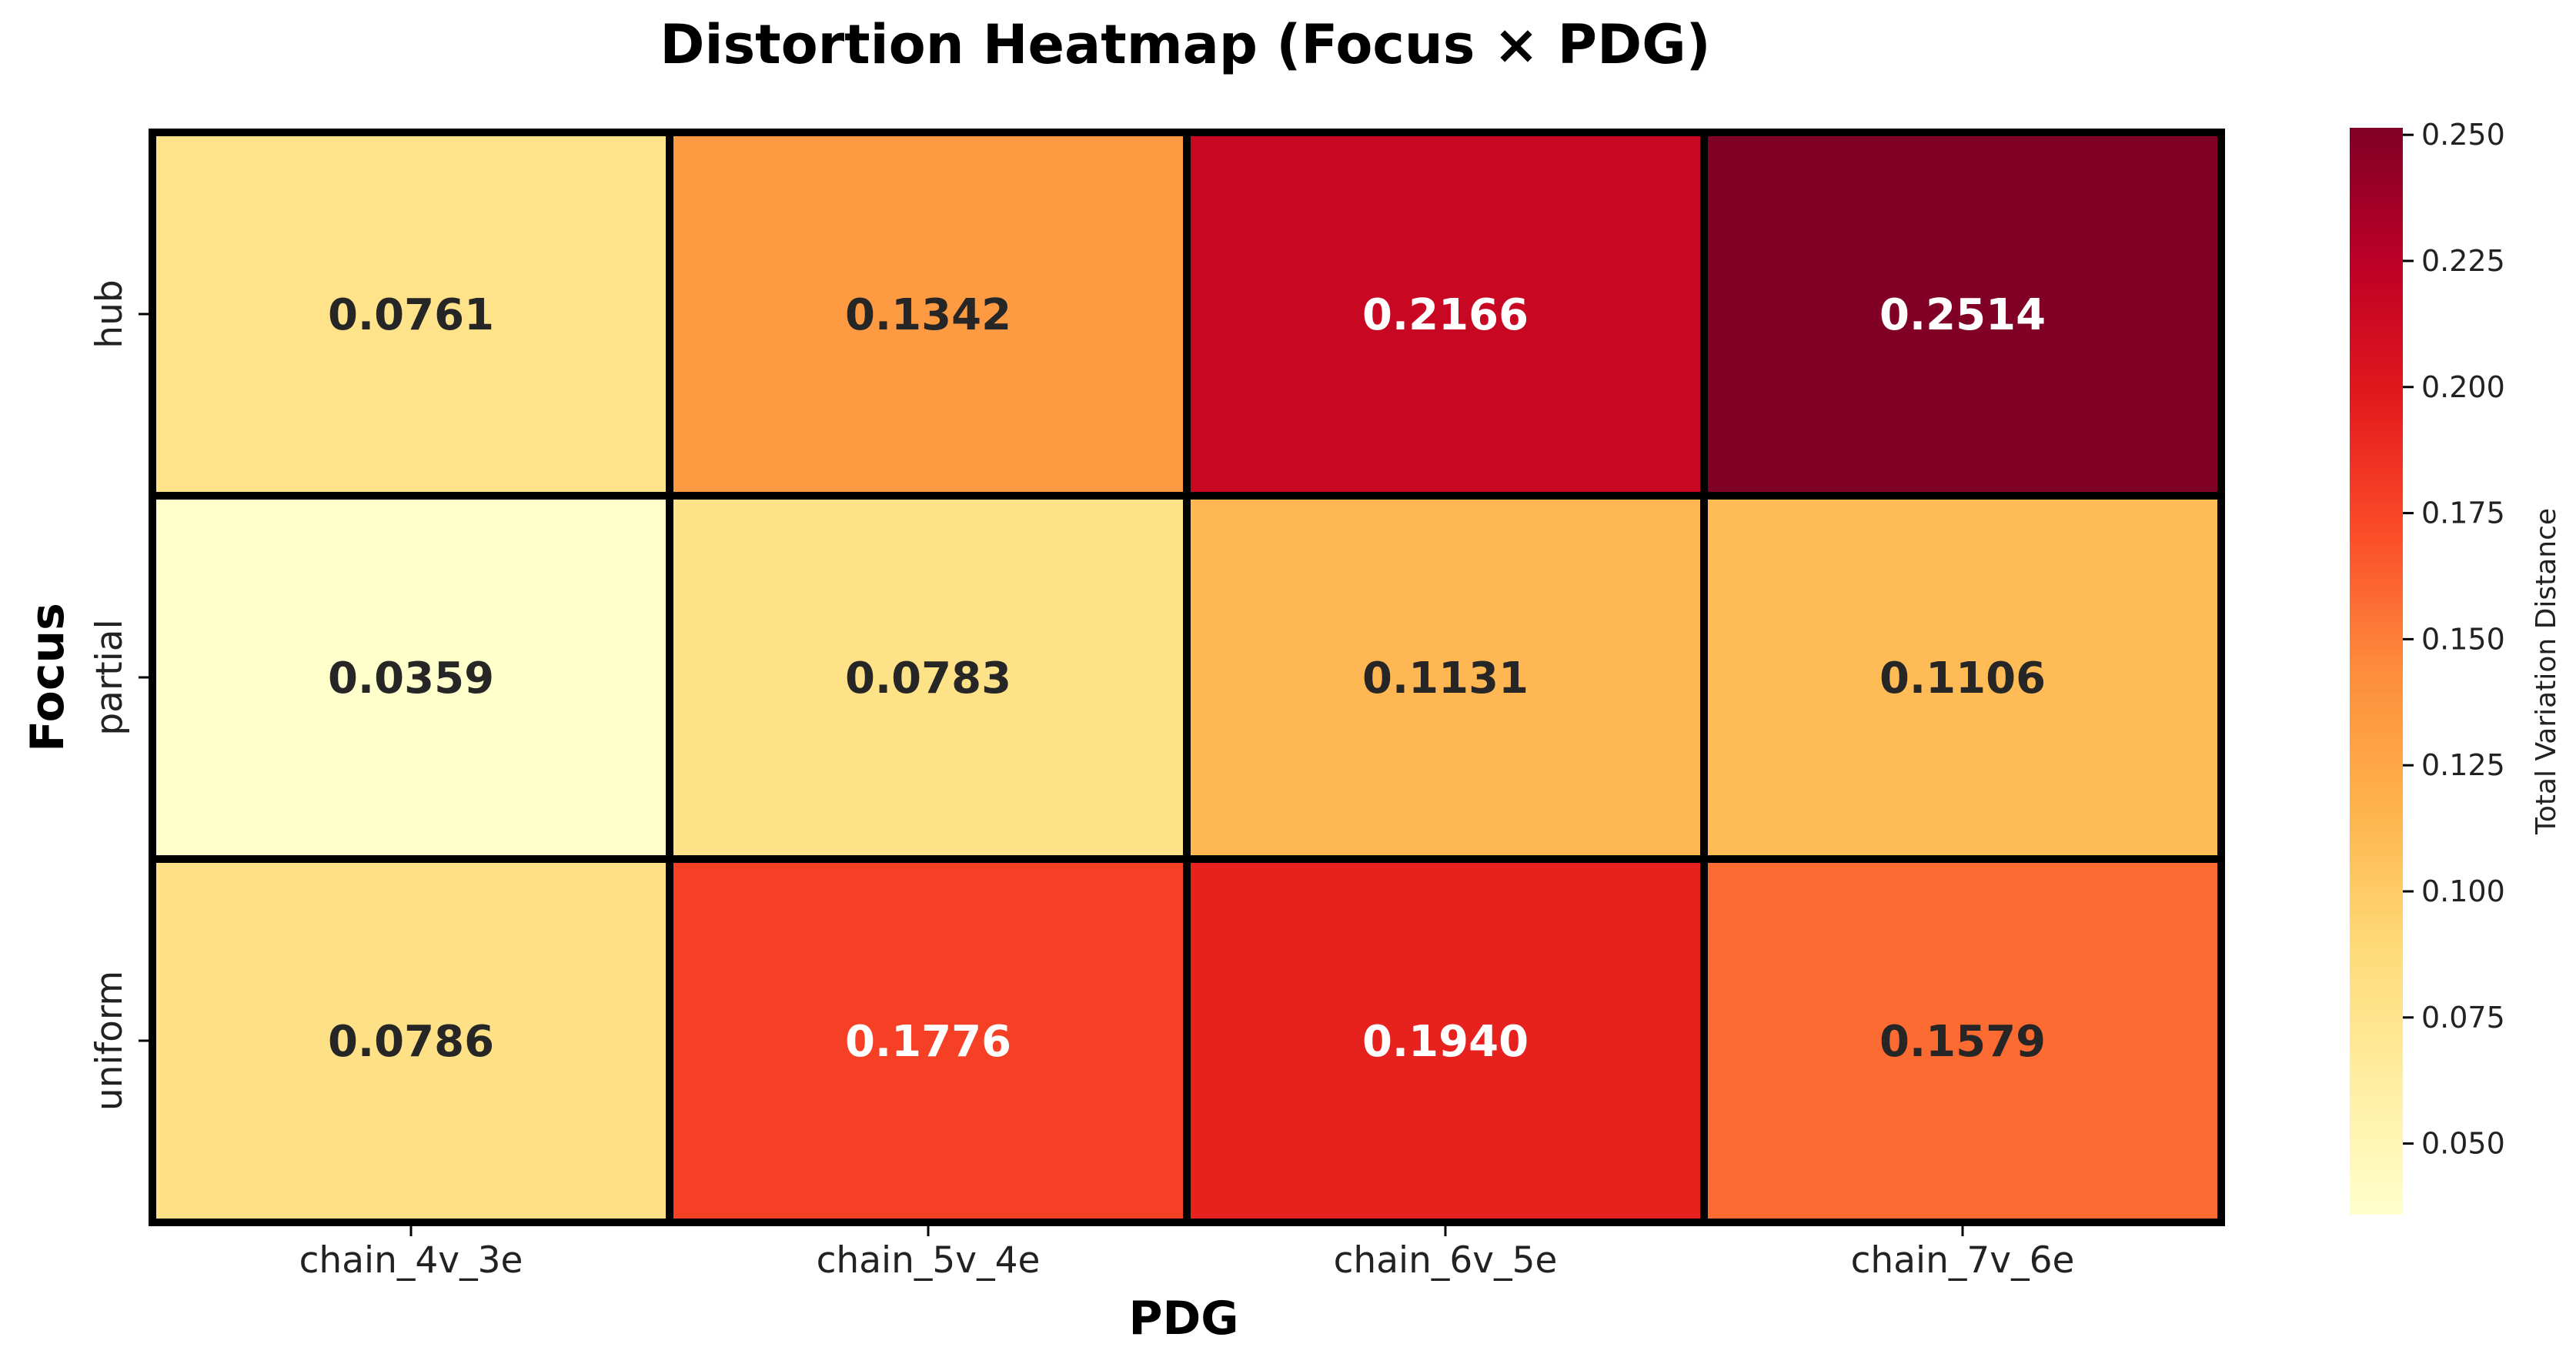  I want to click on chart-title: Distortion Heatmap (Focus × PDG), so click(1185, 44).